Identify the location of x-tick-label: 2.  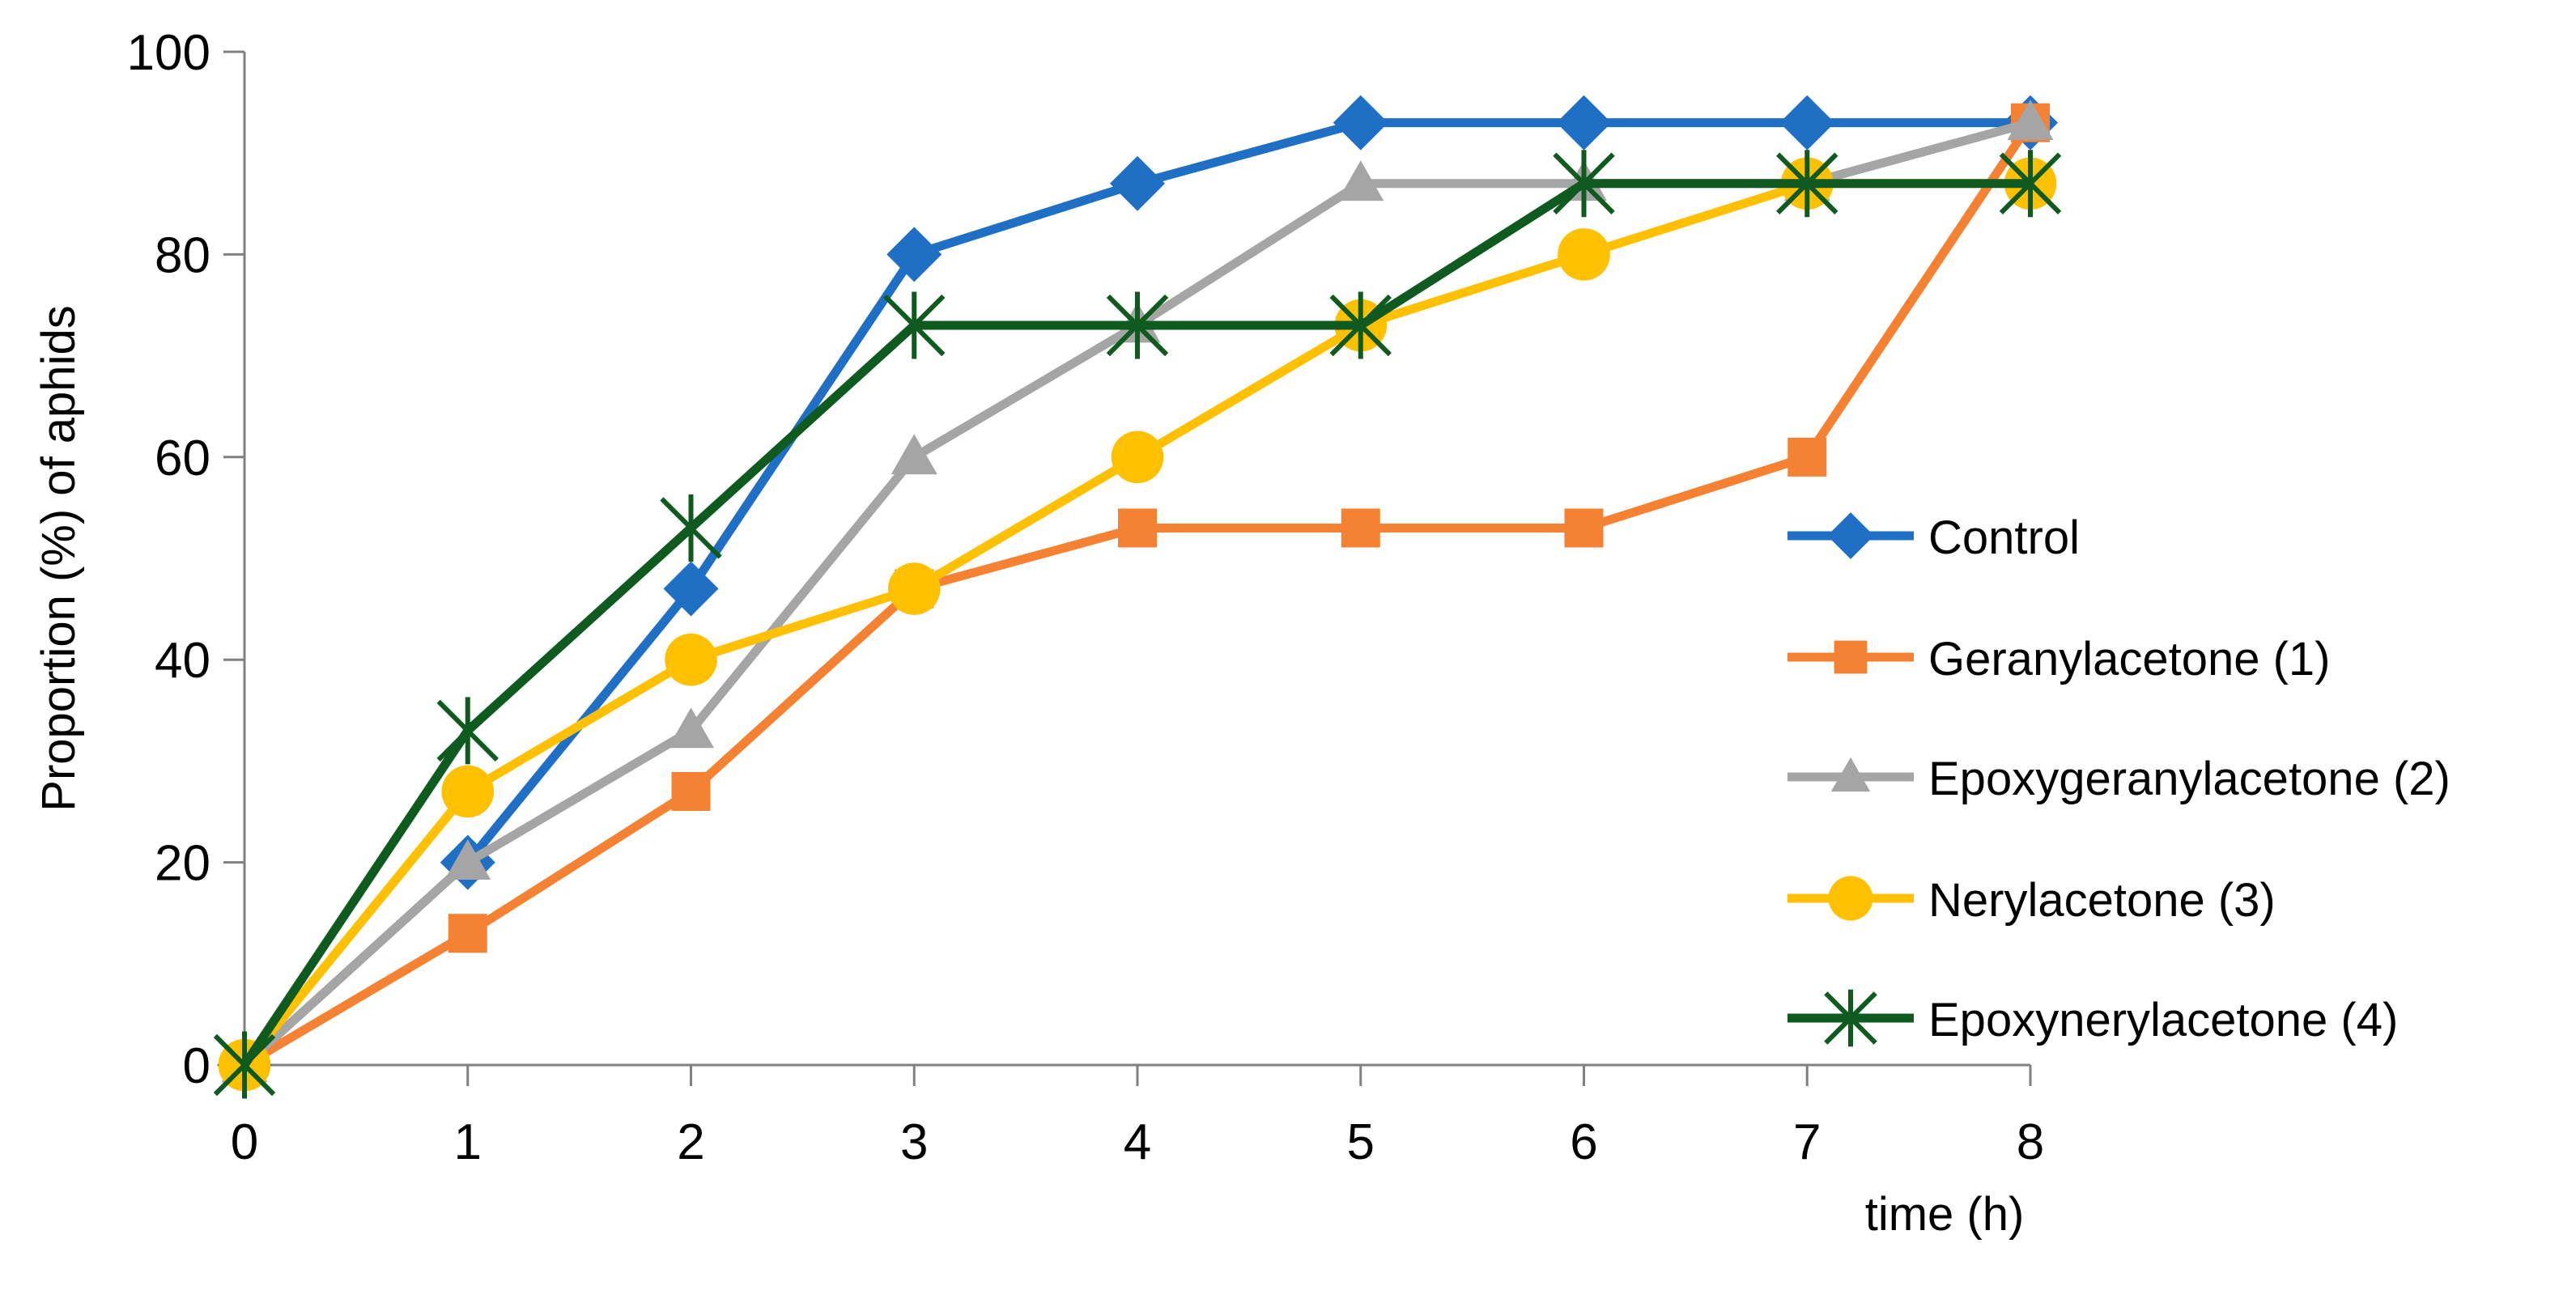
(691, 1142).